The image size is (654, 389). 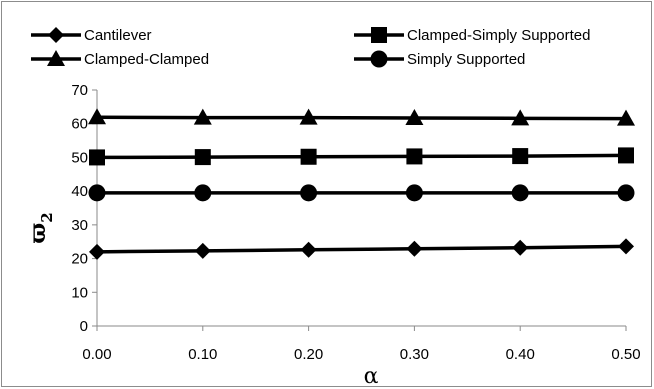 I want to click on y-tick-label: 10, so click(x=79, y=292).